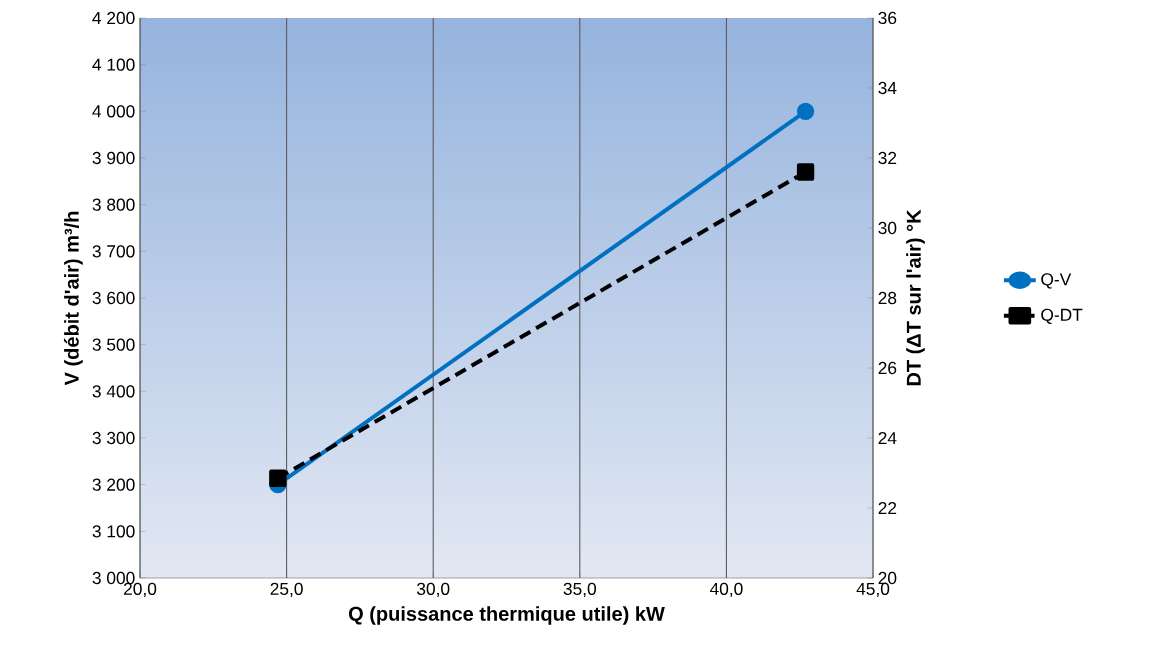 Image resolution: width=1151 pixels, height=663 pixels. Describe the element at coordinates (506, 615) in the screenshot. I see `x-axis-title: Q (puissance thermique utile) kW` at that location.